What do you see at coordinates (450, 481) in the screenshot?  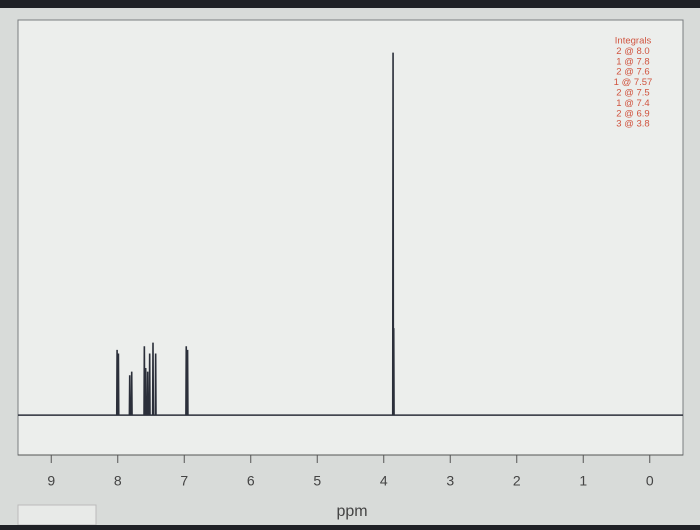 I see `x-tick-label: 3` at bounding box center [450, 481].